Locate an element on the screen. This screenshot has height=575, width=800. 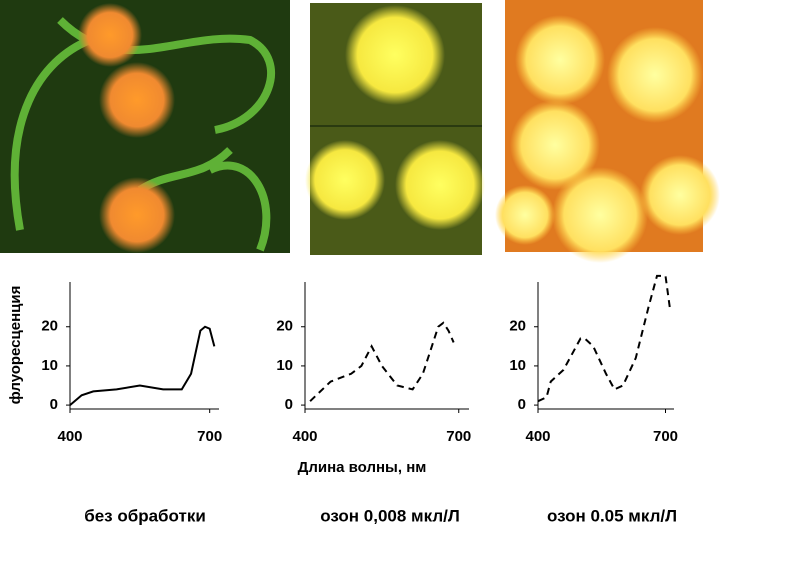
micrograph-ozone-low is located at coordinates (395, 129).